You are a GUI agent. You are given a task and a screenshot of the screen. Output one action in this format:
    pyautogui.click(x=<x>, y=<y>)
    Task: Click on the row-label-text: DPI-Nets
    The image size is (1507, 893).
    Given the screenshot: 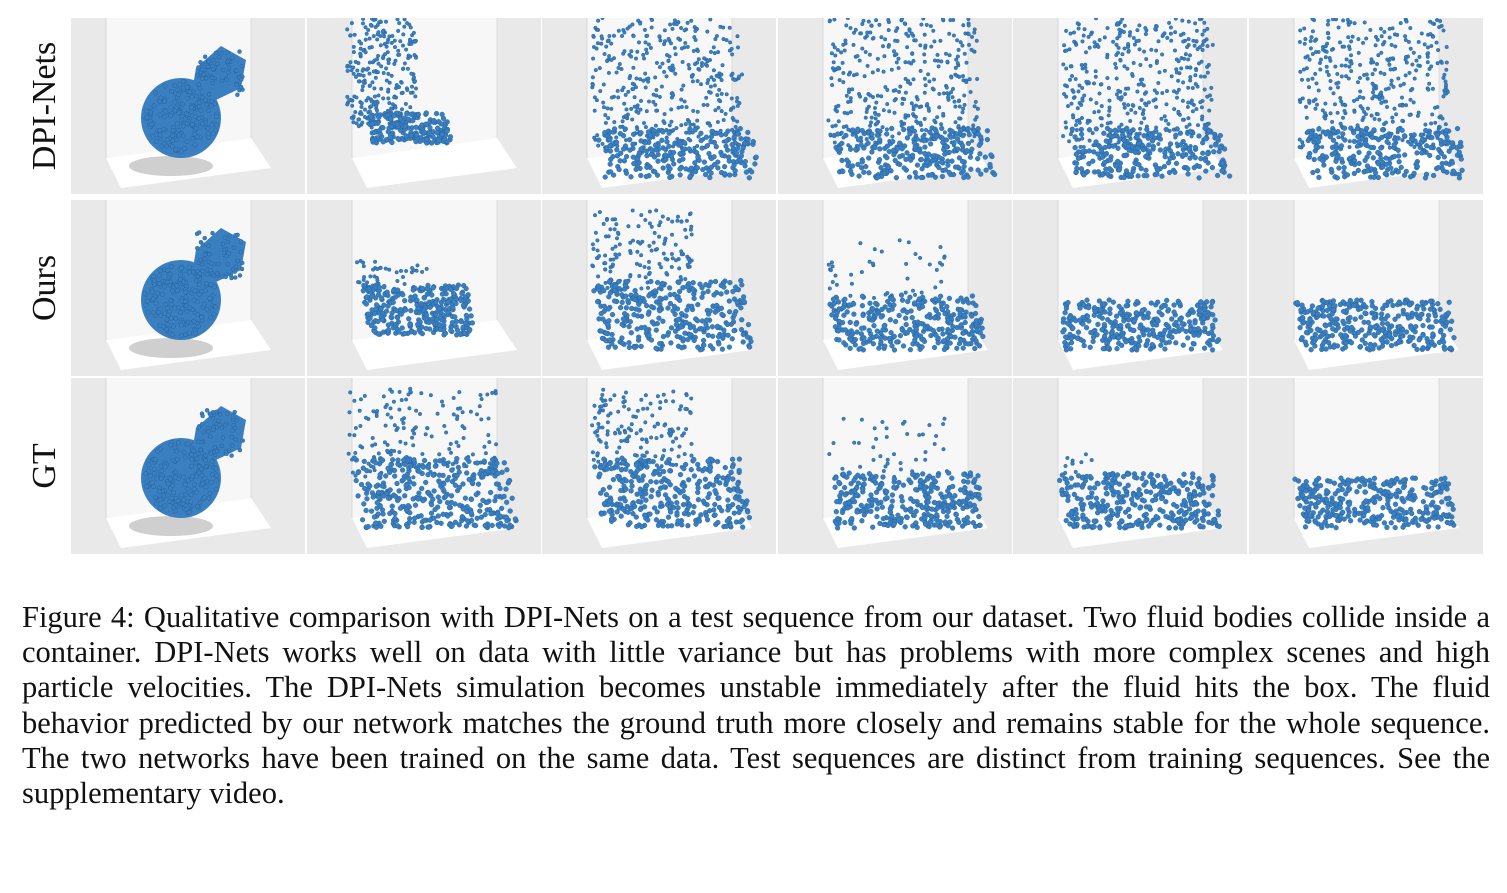 What is the action you would take?
    pyautogui.click(x=44, y=106)
    